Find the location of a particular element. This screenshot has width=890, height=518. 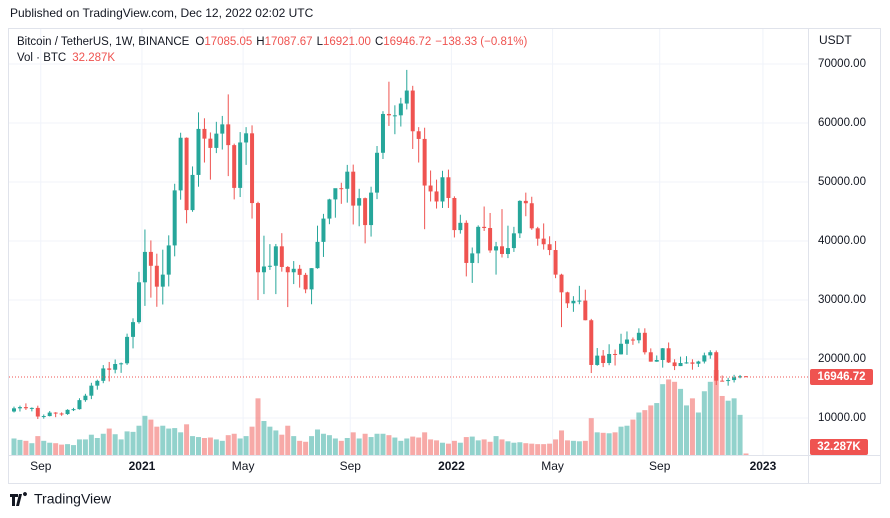

x-tick-label: 2021 is located at coordinates (142, 466).